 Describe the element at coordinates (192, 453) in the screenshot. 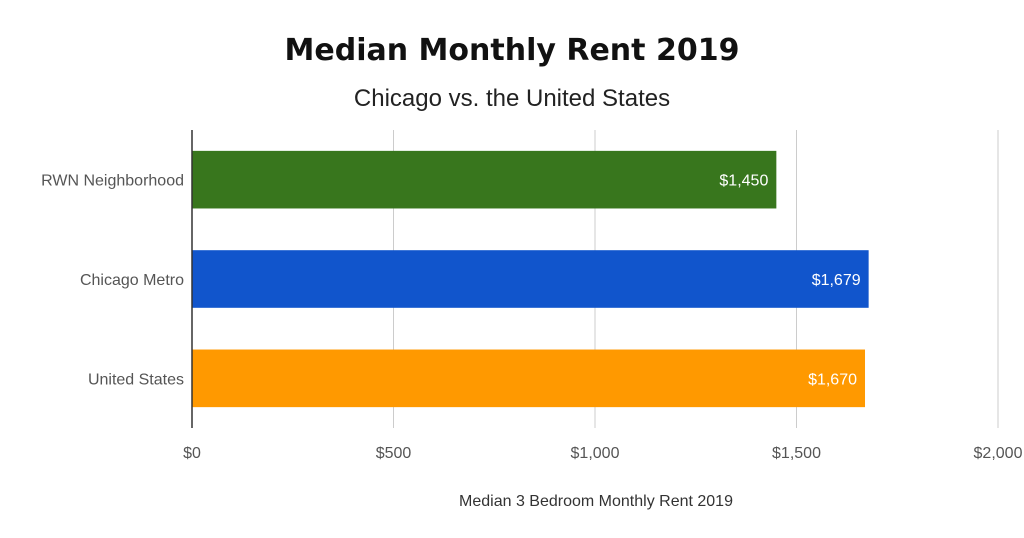

I see `x-tick-label: $0` at that location.